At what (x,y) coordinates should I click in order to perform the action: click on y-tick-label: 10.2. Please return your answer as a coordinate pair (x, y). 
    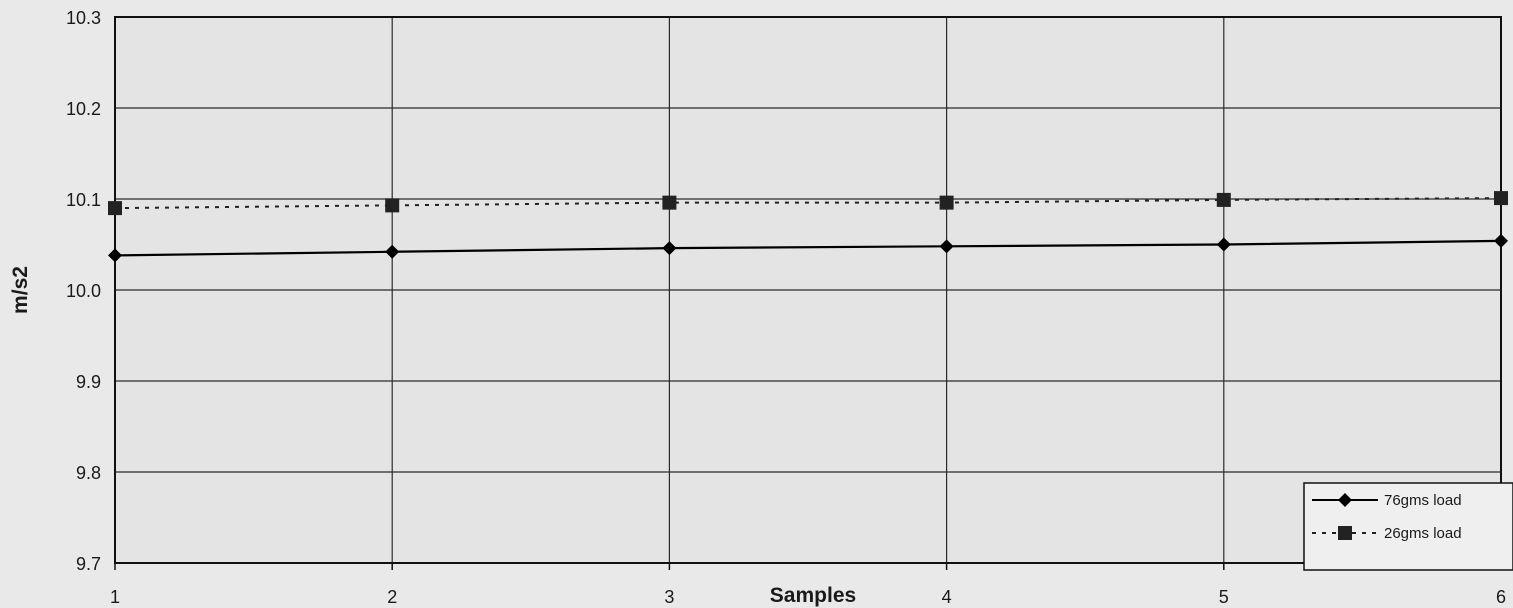
    Looking at the image, I should click on (83, 109).